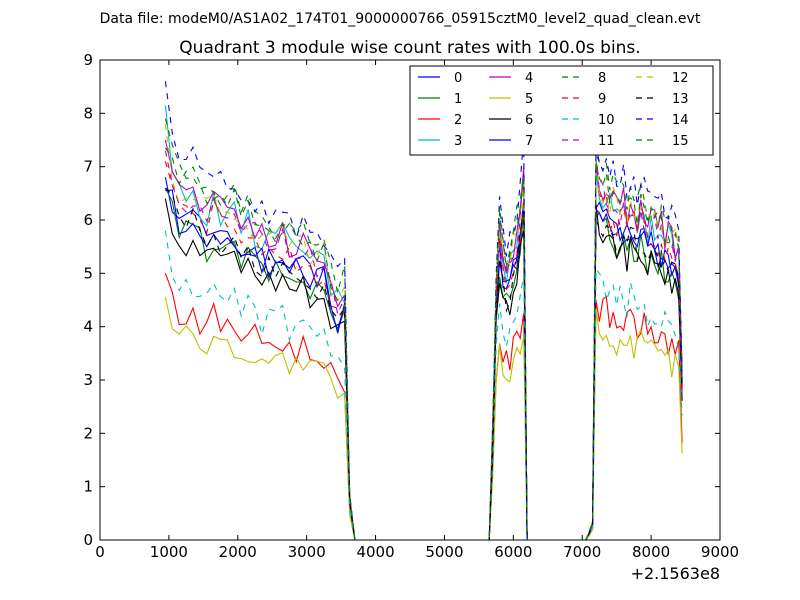 The height and width of the screenshot is (600, 800). What do you see at coordinates (602, 99) in the screenshot?
I see `legend-label-9: 9` at bounding box center [602, 99].